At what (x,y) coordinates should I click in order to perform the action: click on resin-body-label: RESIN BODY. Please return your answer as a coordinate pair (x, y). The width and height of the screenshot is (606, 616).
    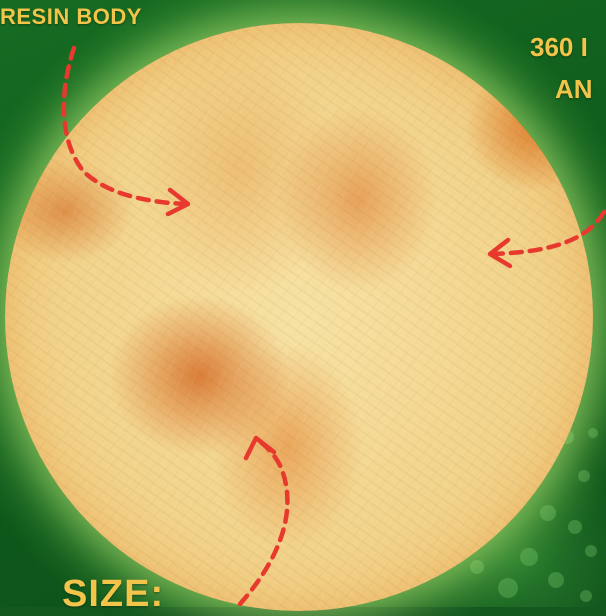
    Looking at the image, I should click on (71, 16).